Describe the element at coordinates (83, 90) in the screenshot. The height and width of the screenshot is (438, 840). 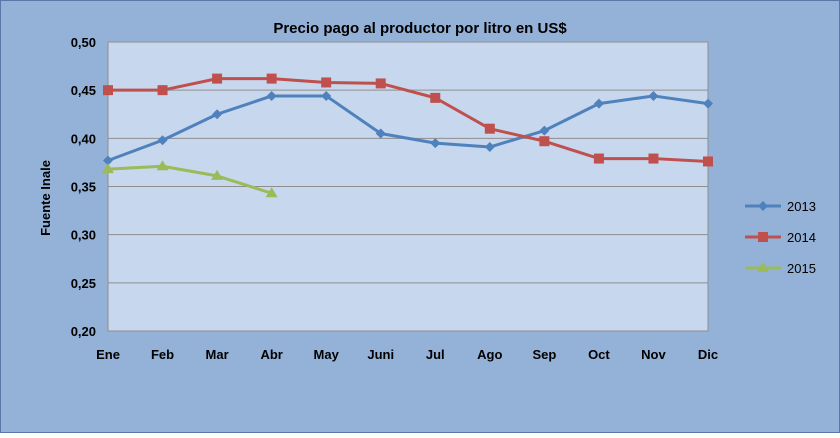
I see `y-tick-label: 0,45` at that location.